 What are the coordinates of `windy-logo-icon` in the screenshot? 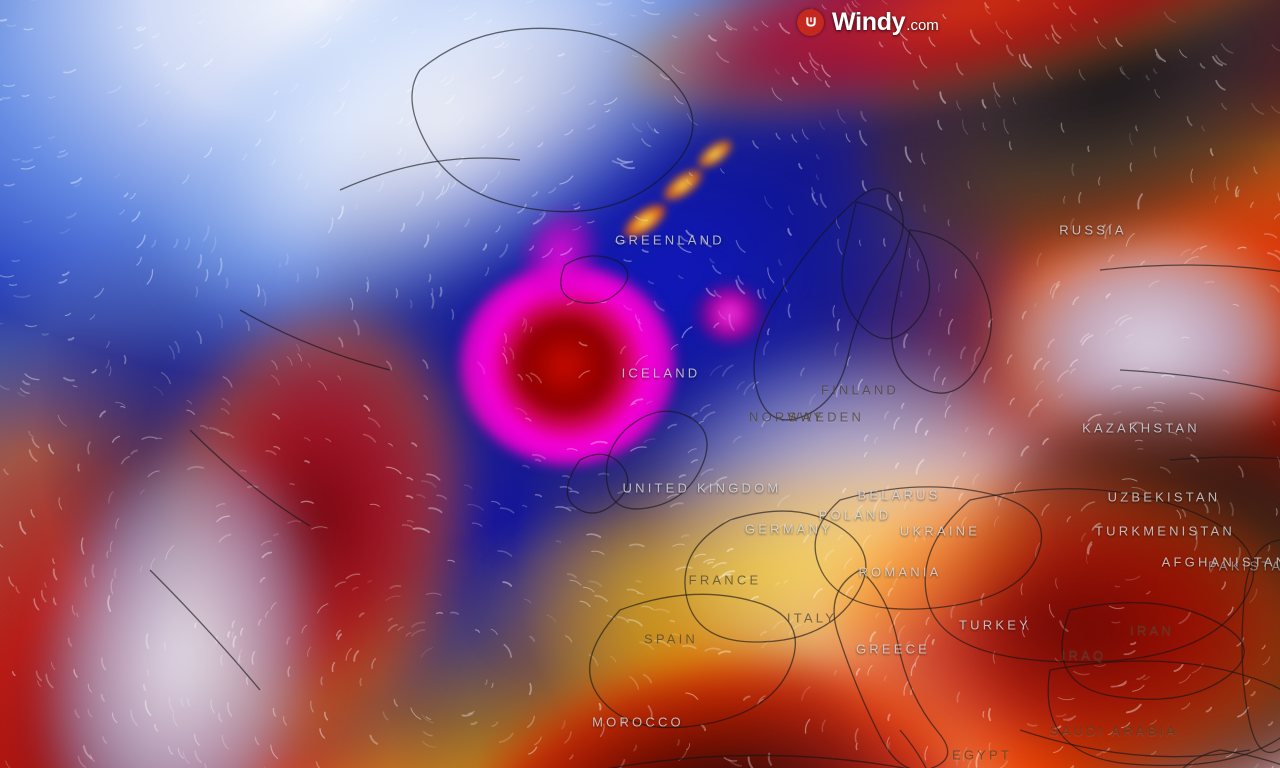 It's located at (810, 22).